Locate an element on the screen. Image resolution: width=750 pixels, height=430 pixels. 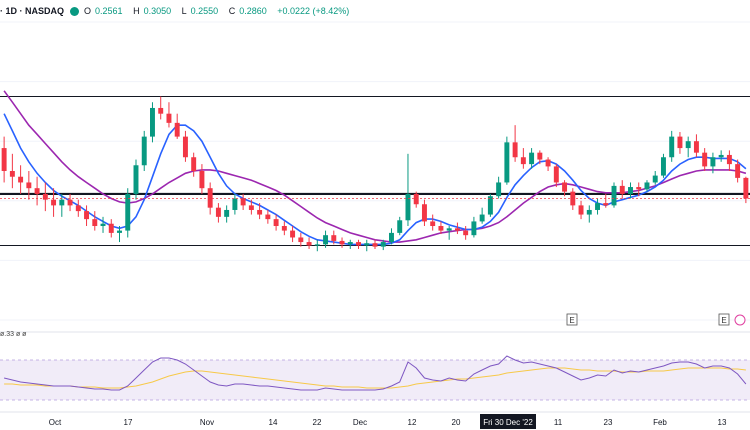
earnings-marker: E is located at coordinates (724, 319).